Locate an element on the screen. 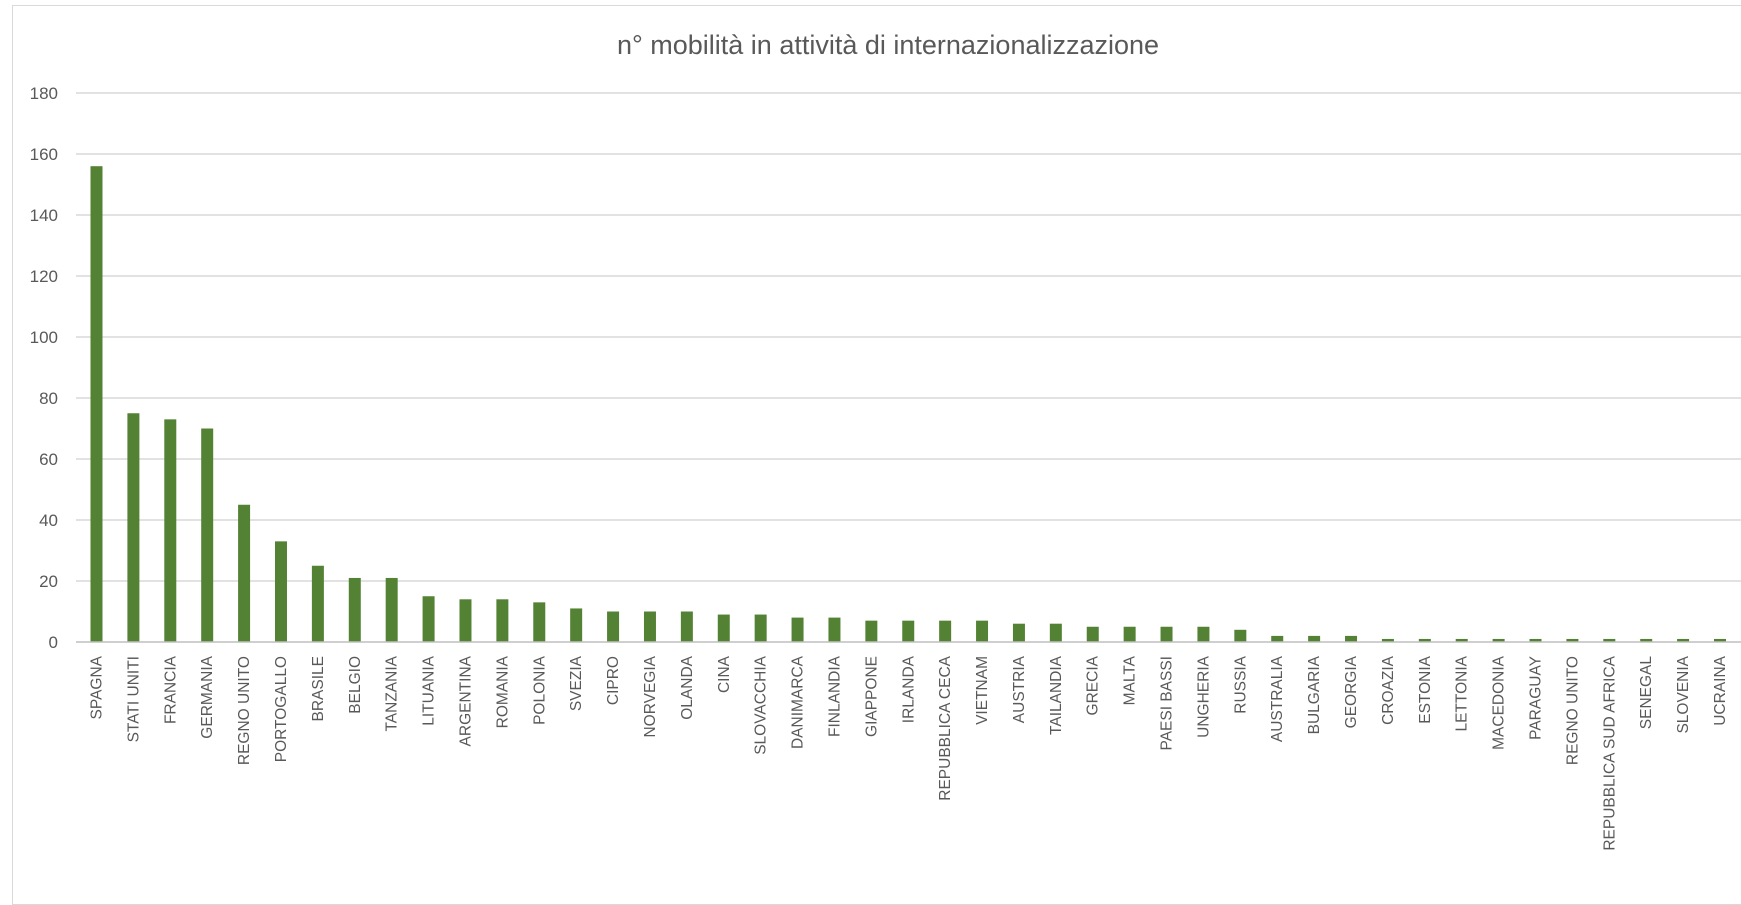 This screenshot has height=905, width=1741. x-tick-label: CROAZIA is located at coordinates (1388, 690).